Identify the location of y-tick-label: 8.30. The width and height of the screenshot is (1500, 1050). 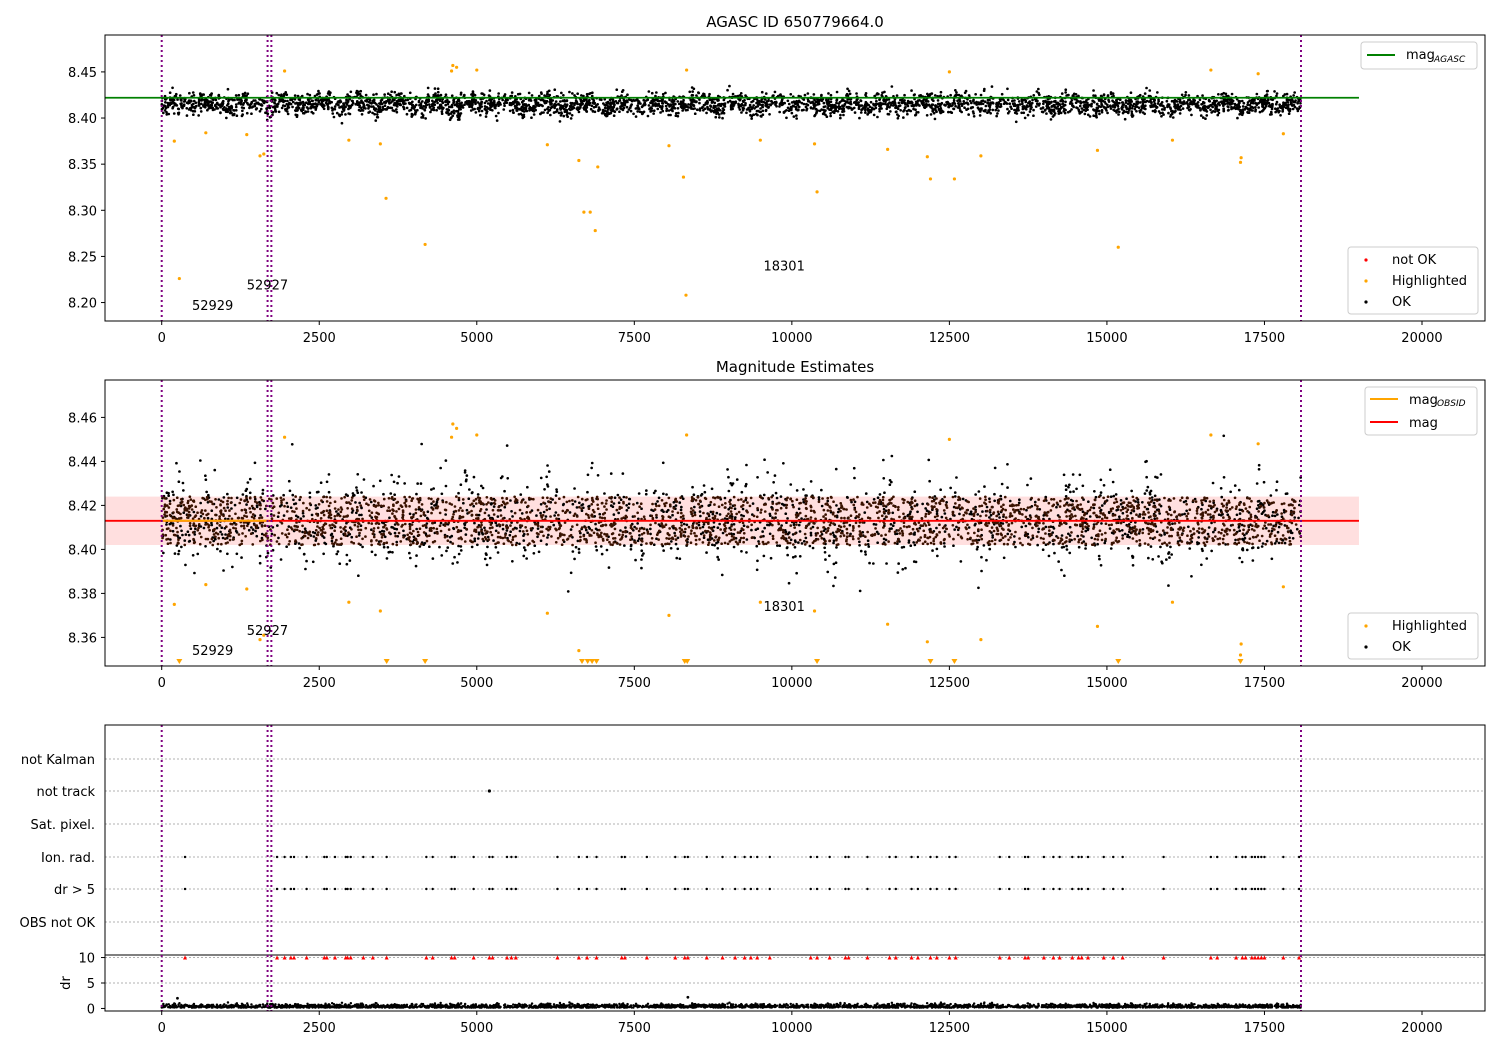
(82, 211).